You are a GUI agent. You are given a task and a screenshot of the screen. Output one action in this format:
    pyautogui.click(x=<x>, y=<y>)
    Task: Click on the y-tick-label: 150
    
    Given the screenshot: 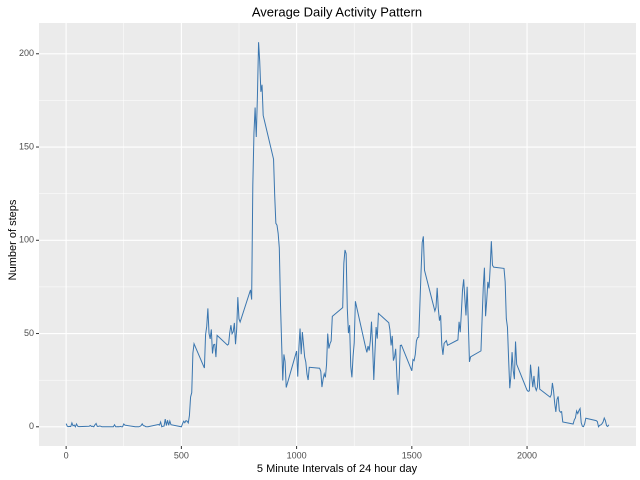 What is the action you would take?
    pyautogui.click(x=26, y=146)
    